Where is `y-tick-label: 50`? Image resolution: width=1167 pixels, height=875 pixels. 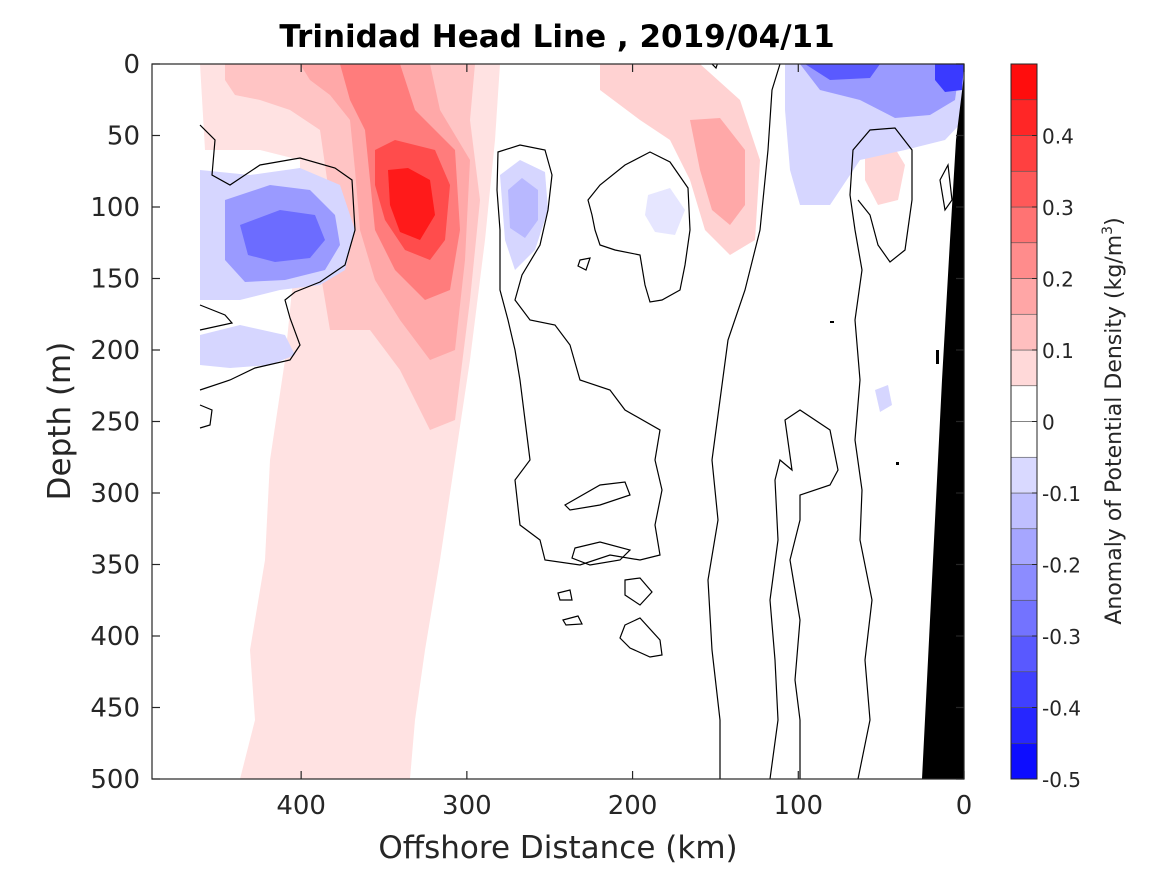 y-tick-label: 50 is located at coordinates (123, 137).